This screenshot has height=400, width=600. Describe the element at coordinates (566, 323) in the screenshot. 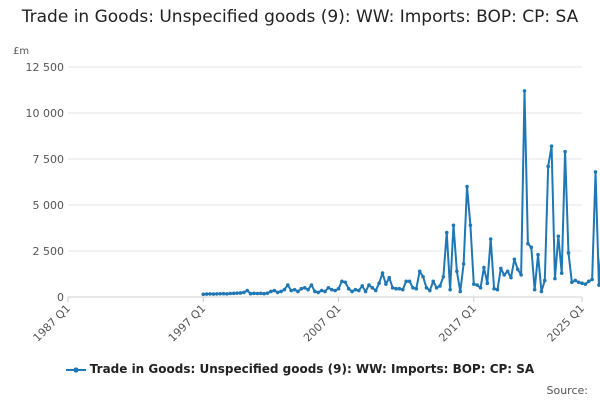

I see `x-tick-label: 2025 Q1` at that location.